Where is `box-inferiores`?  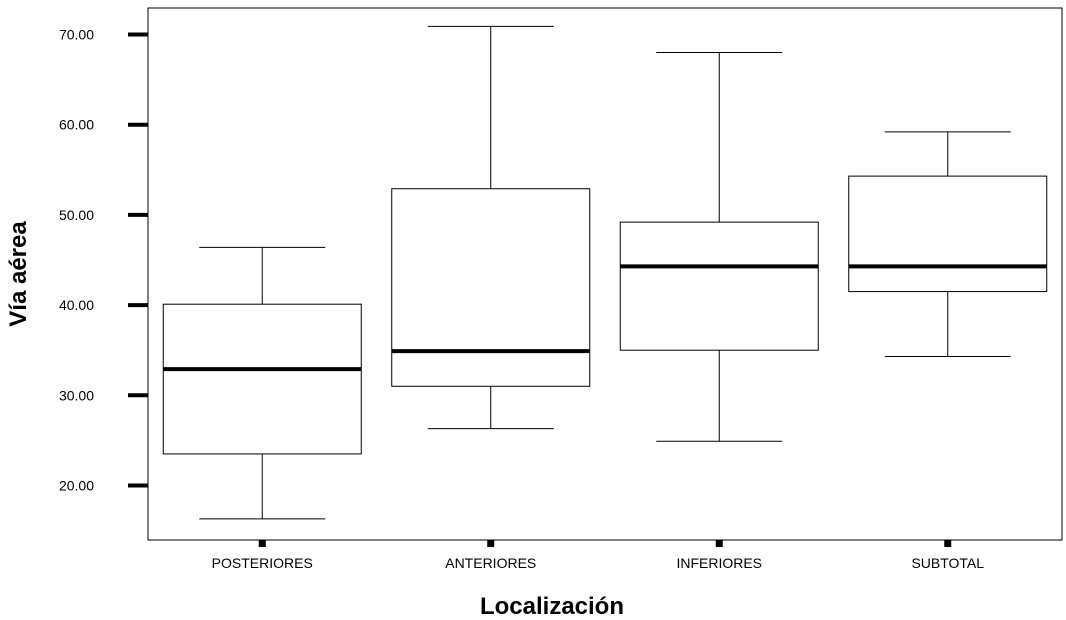
box-inferiores is located at coordinates (719, 247).